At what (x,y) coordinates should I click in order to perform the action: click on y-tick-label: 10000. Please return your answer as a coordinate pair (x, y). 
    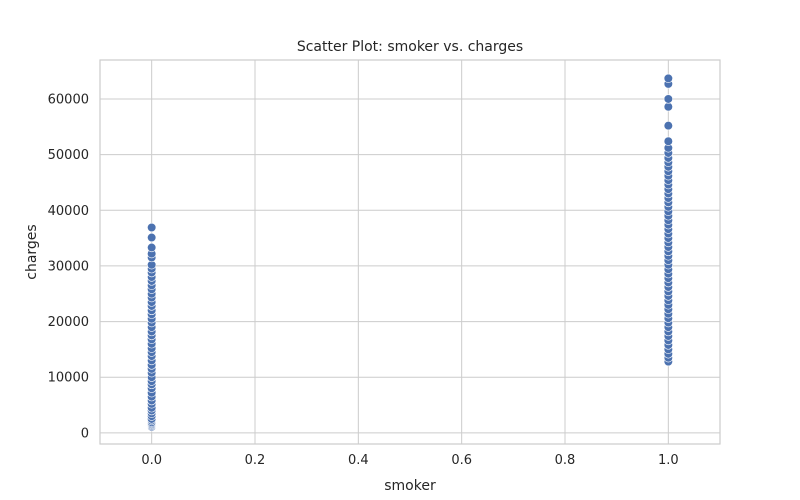
    Looking at the image, I should click on (68, 378).